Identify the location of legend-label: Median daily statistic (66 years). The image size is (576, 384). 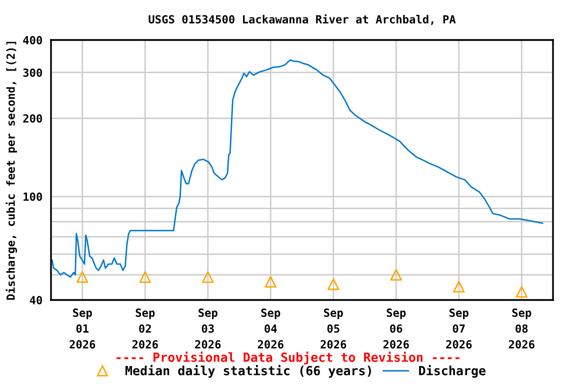
(248, 371).